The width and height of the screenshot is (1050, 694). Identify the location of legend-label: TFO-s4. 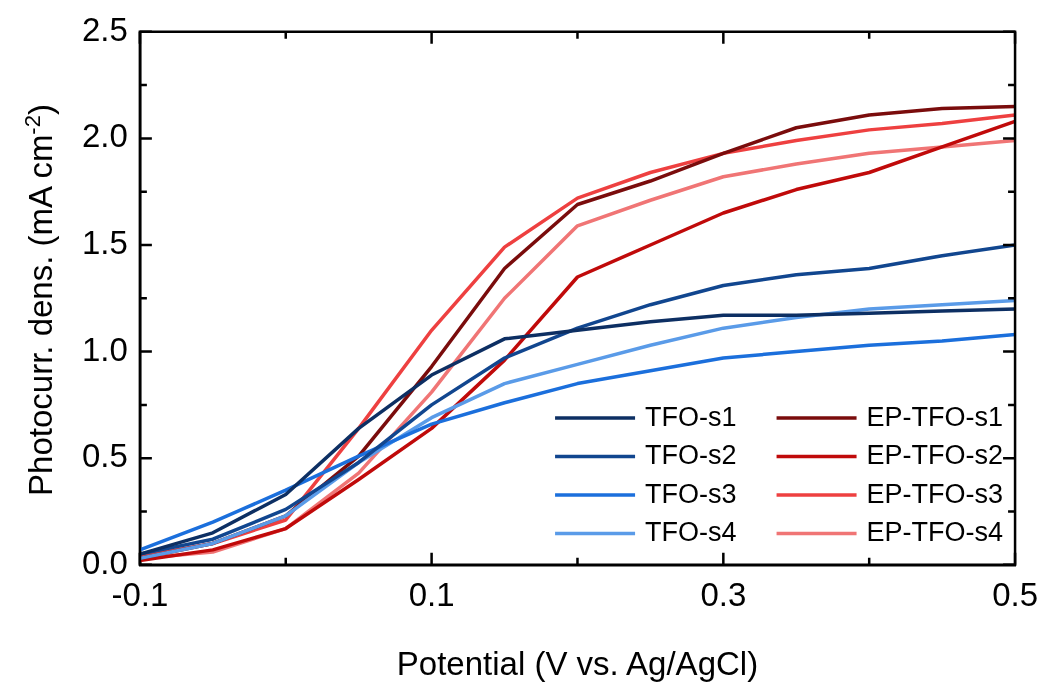
(691, 532).